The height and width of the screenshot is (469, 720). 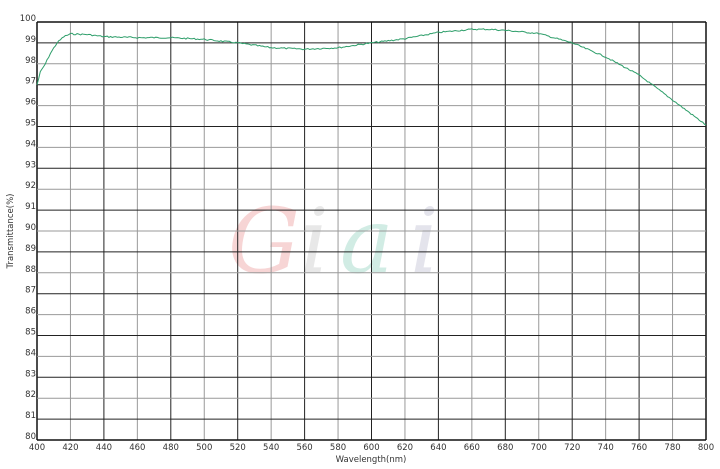 What do you see at coordinates (405, 448) in the screenshot?
I see `x-tick-label: 620` at bounding box center [405, 448].